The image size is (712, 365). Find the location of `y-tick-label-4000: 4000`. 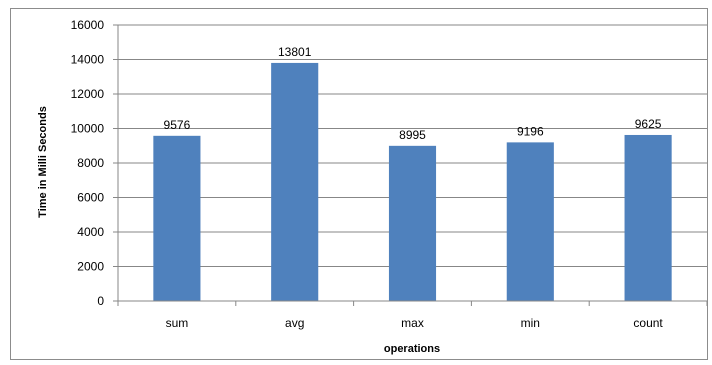

y-tick-label-4000: 4000 is located at coordinates (90, 232).